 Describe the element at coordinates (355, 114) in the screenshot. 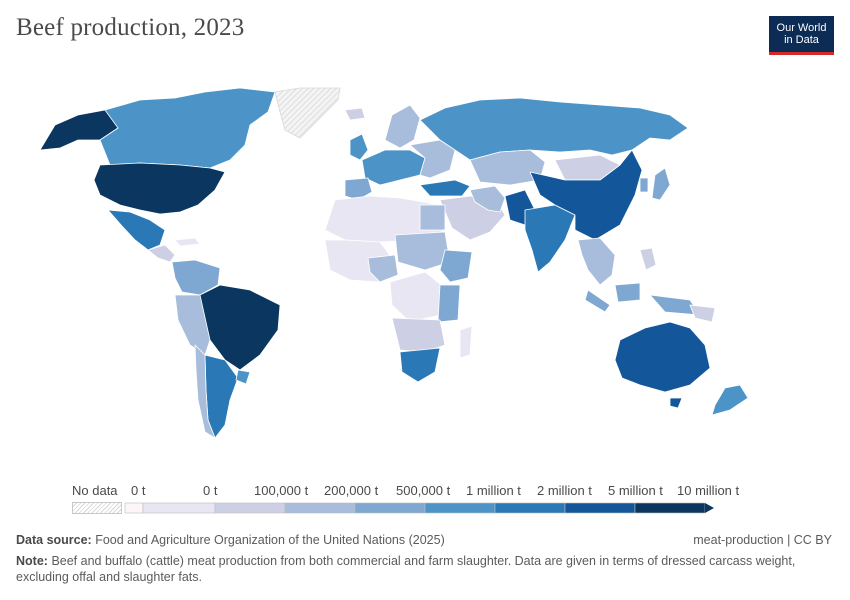

I see `region-iceland` at that location.